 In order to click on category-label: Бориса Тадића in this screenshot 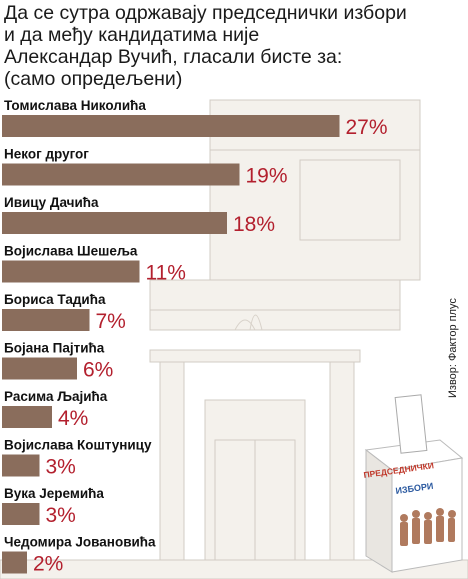, I will do `click(55, 299)`.